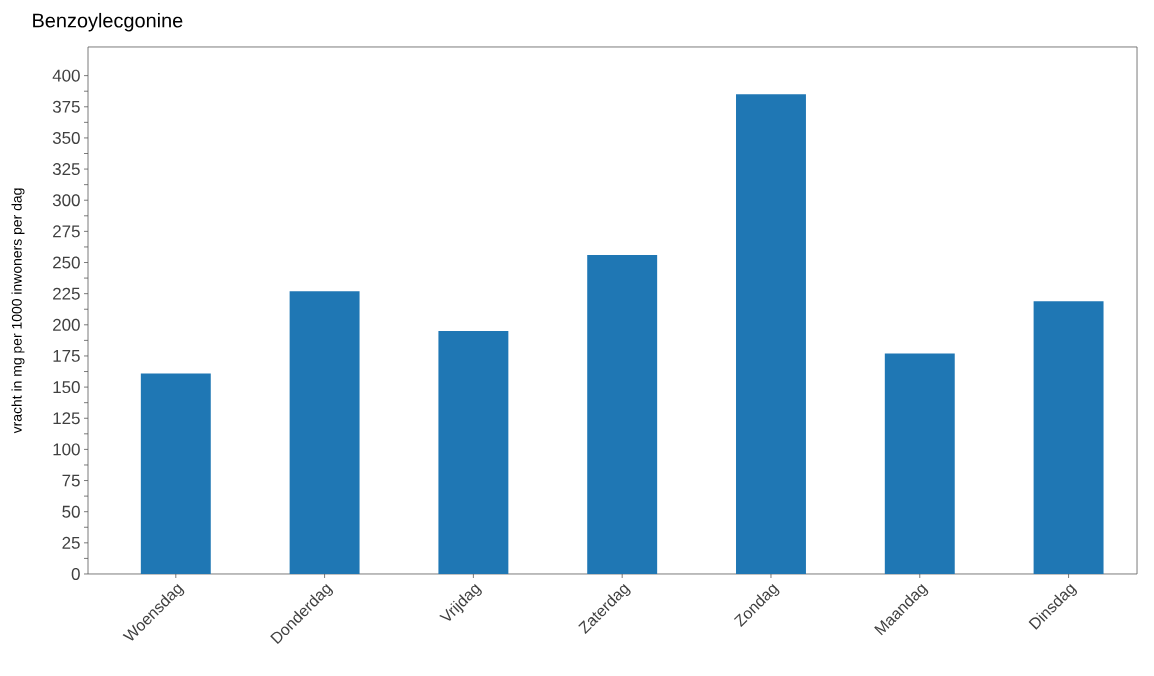 The width and height of the screenshot is (1154, 676). What do you see at coordinates (66, 200) in the screenshot?
I see `y-tick-label: 300` at bounding box center [66, 200].